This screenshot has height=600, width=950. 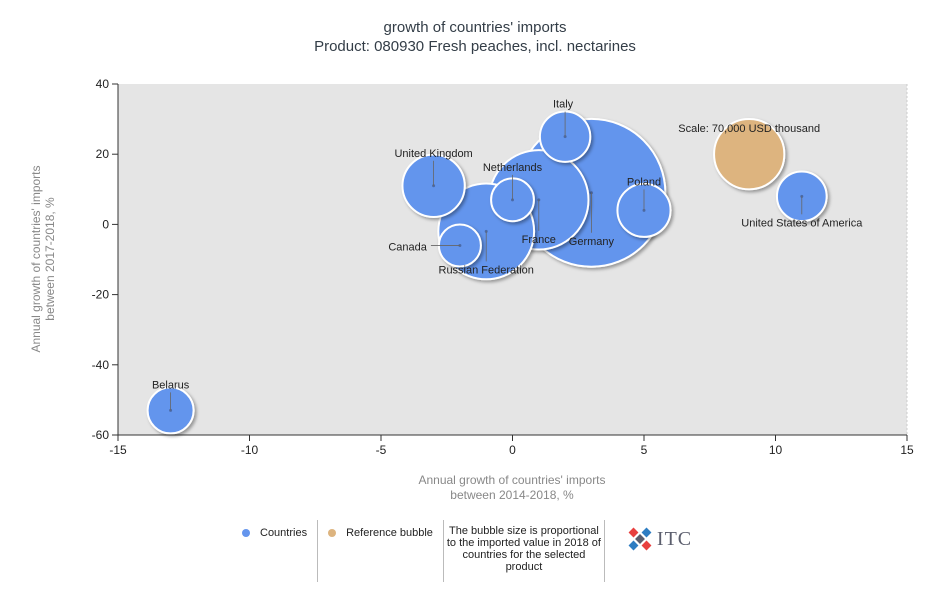 I want to click on chart-title: growth of countries' imports, so click(x=475, y=27).